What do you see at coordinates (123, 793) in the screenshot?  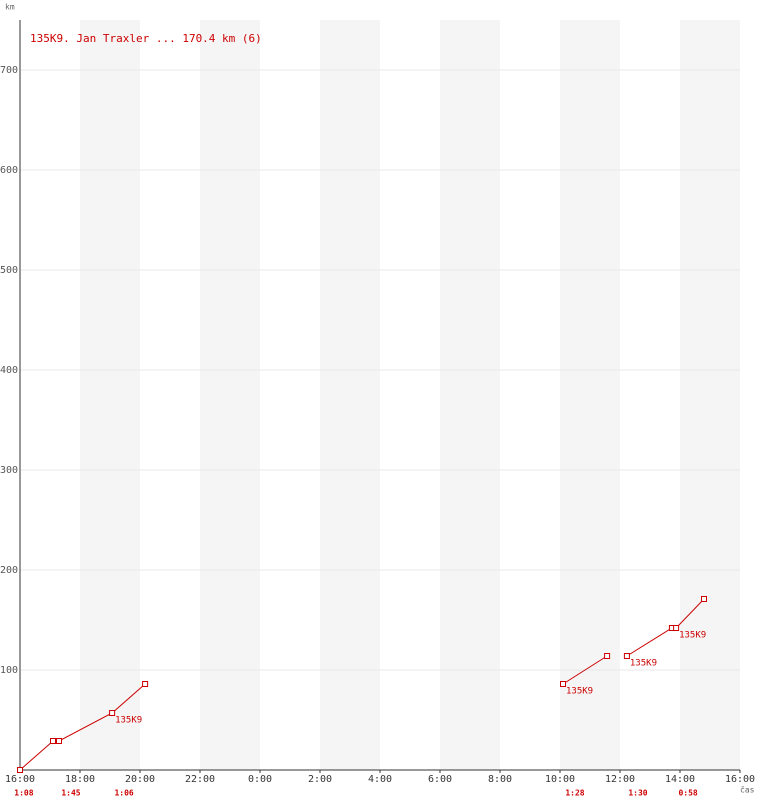 I see `duration-label: 1:06` at bounding box center [123, 793].